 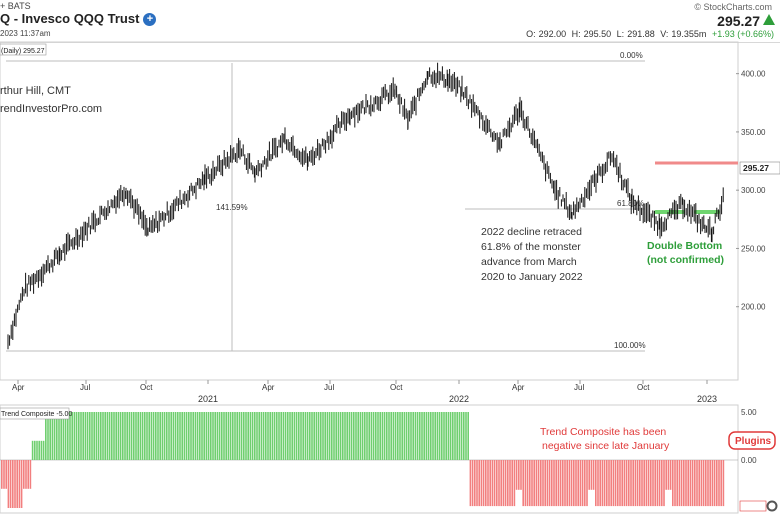 I want to click on retrace-note-4: 2020 to January 2022, so click(x=532, y=277).